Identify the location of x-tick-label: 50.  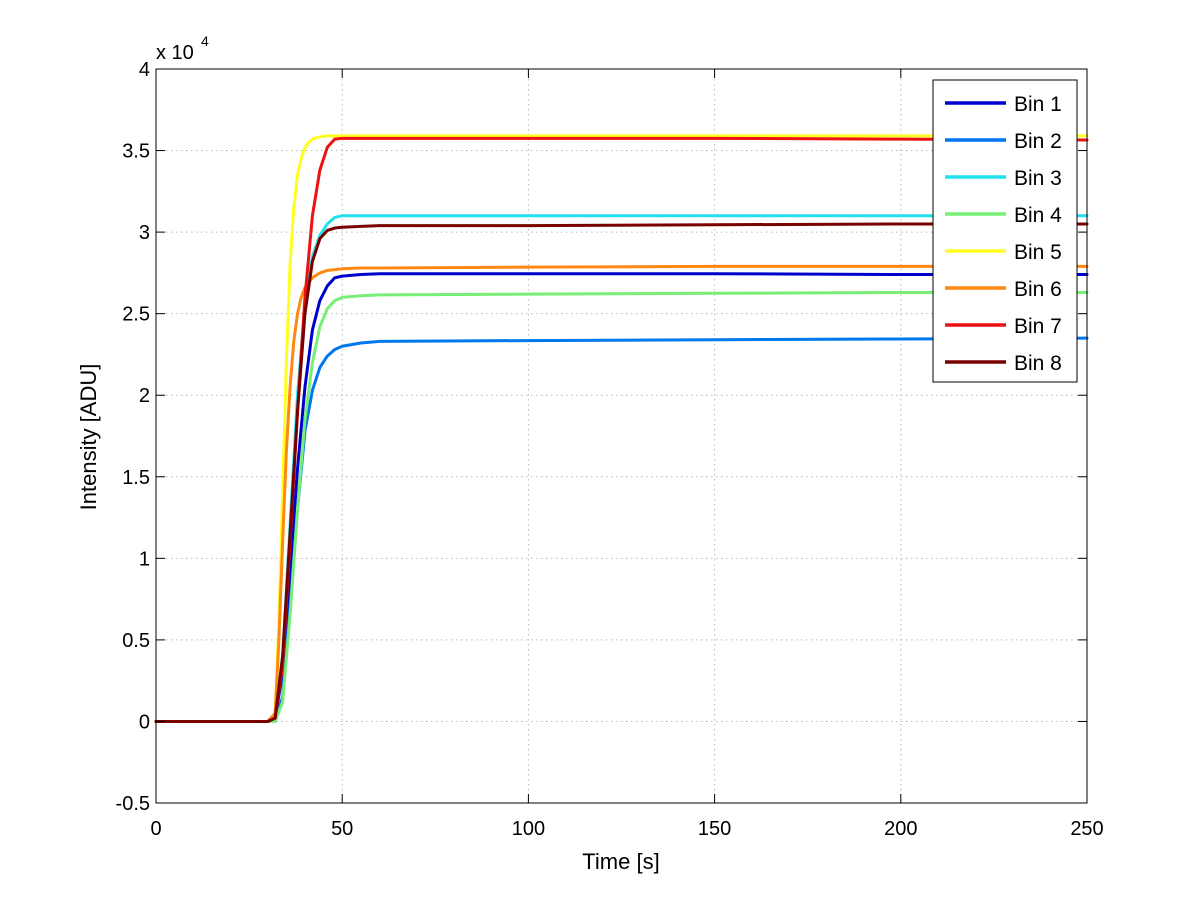
(342, 829).